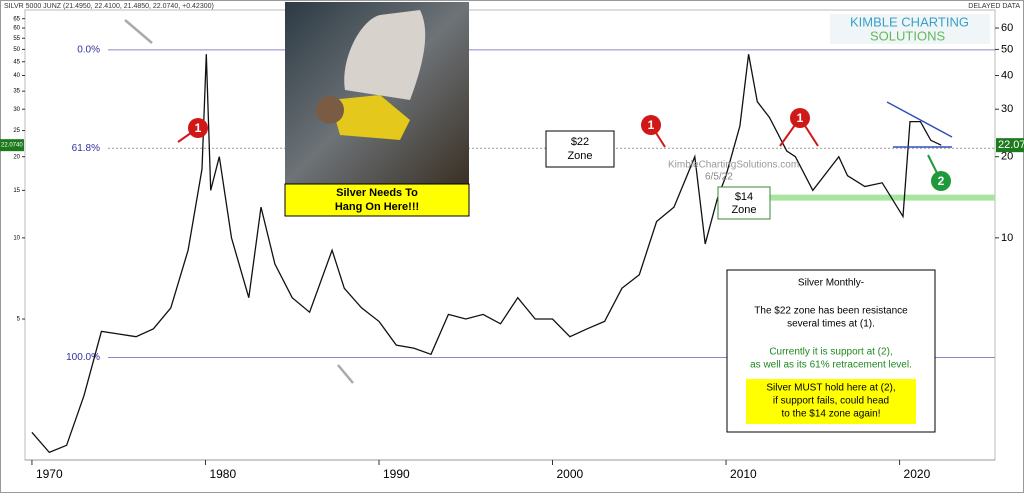 The height and width of the screenshot is (498, 1024). I want to click on y2-tick-label: 45, so click(16, 62).